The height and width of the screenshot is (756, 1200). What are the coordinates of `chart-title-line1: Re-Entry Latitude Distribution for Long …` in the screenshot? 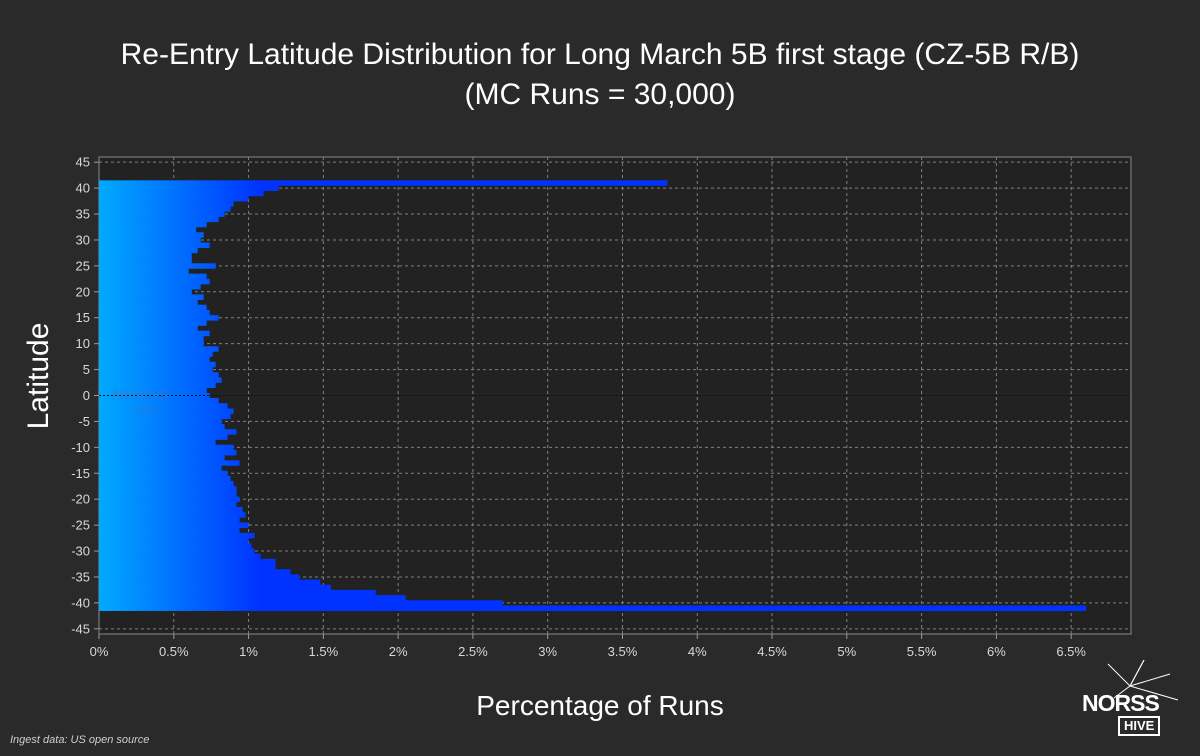 It's located at (600, 54).